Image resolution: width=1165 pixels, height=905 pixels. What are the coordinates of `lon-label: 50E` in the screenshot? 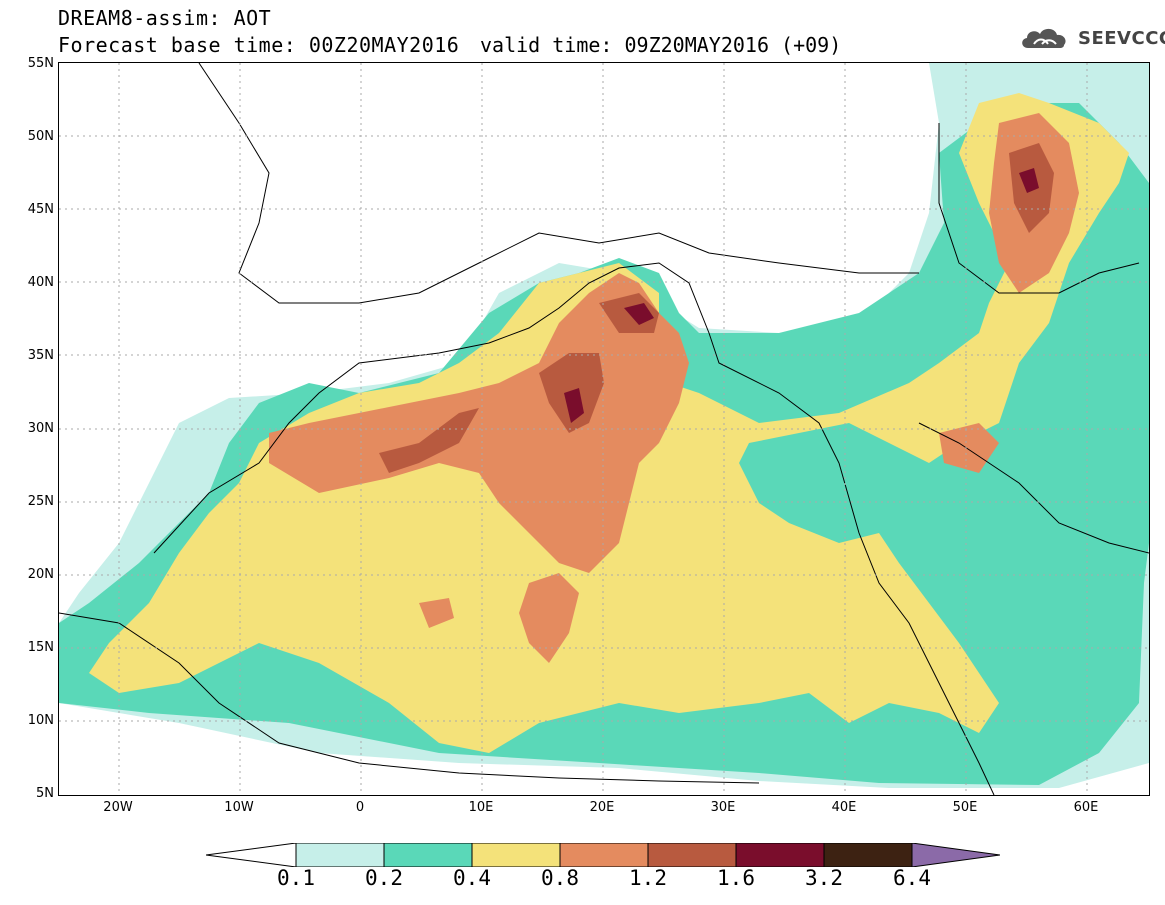 It's located at (965, 807).